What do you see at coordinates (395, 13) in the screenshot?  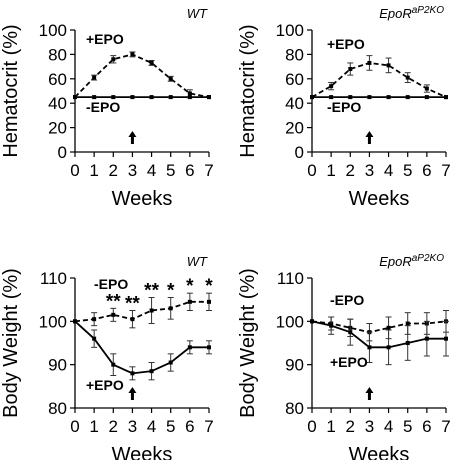 I see `panel-label-text: EpoR` at bounding box center [395, 13].